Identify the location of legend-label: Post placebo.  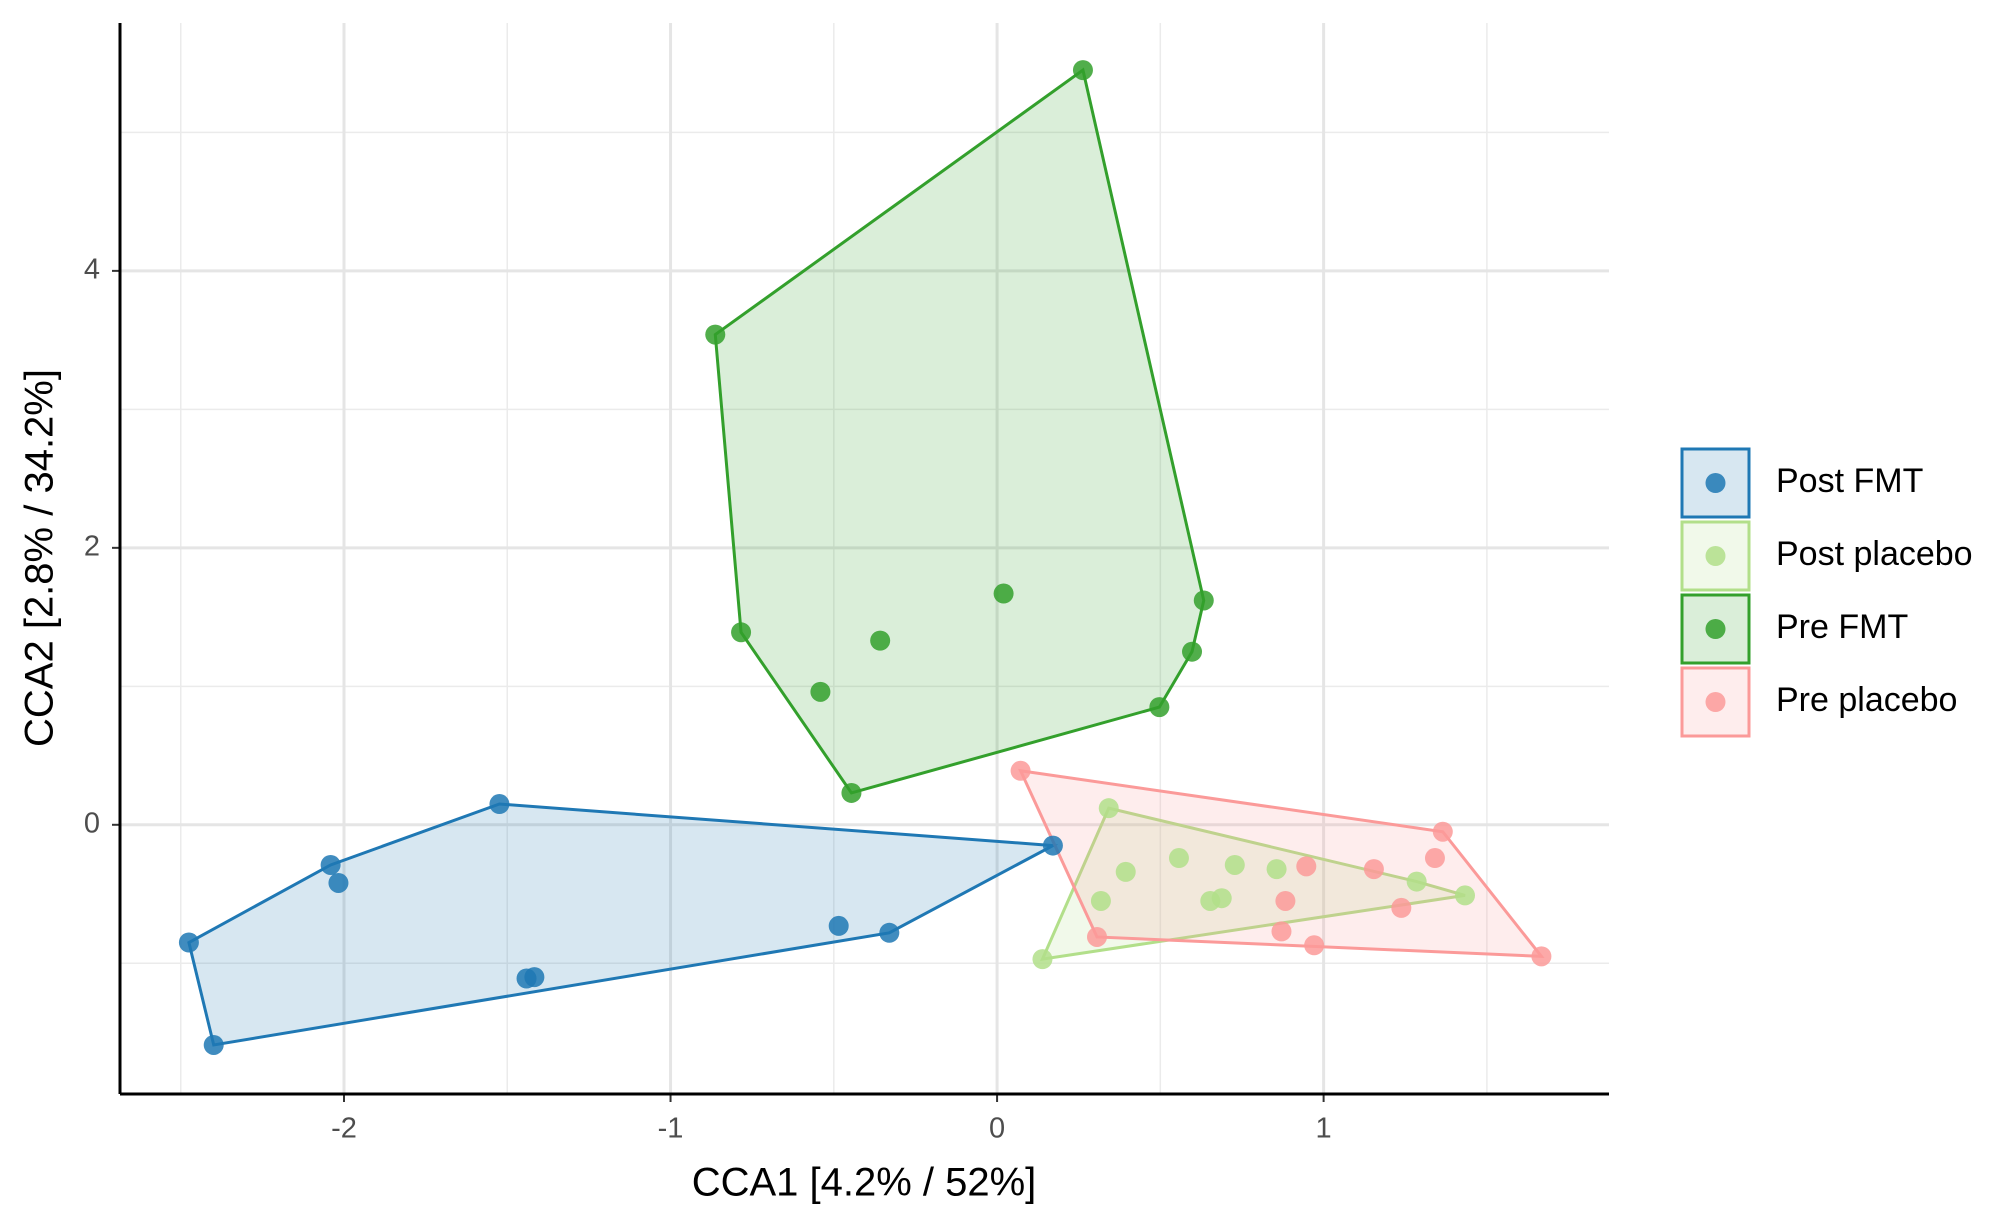
(1874, 554).